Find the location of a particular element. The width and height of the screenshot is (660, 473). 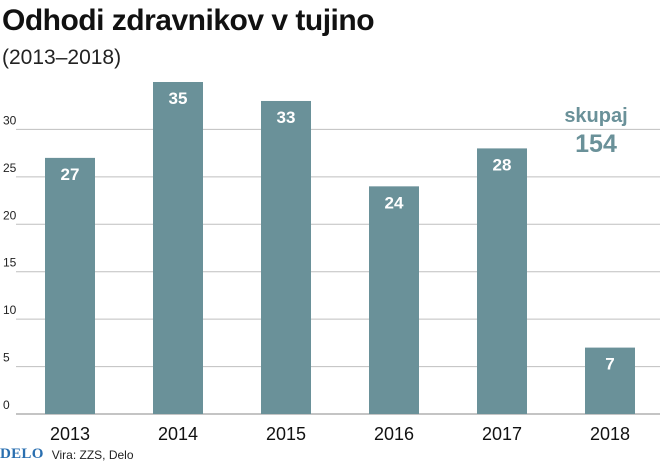

y-tick-label: 10 is located at coordinates (10, 310).